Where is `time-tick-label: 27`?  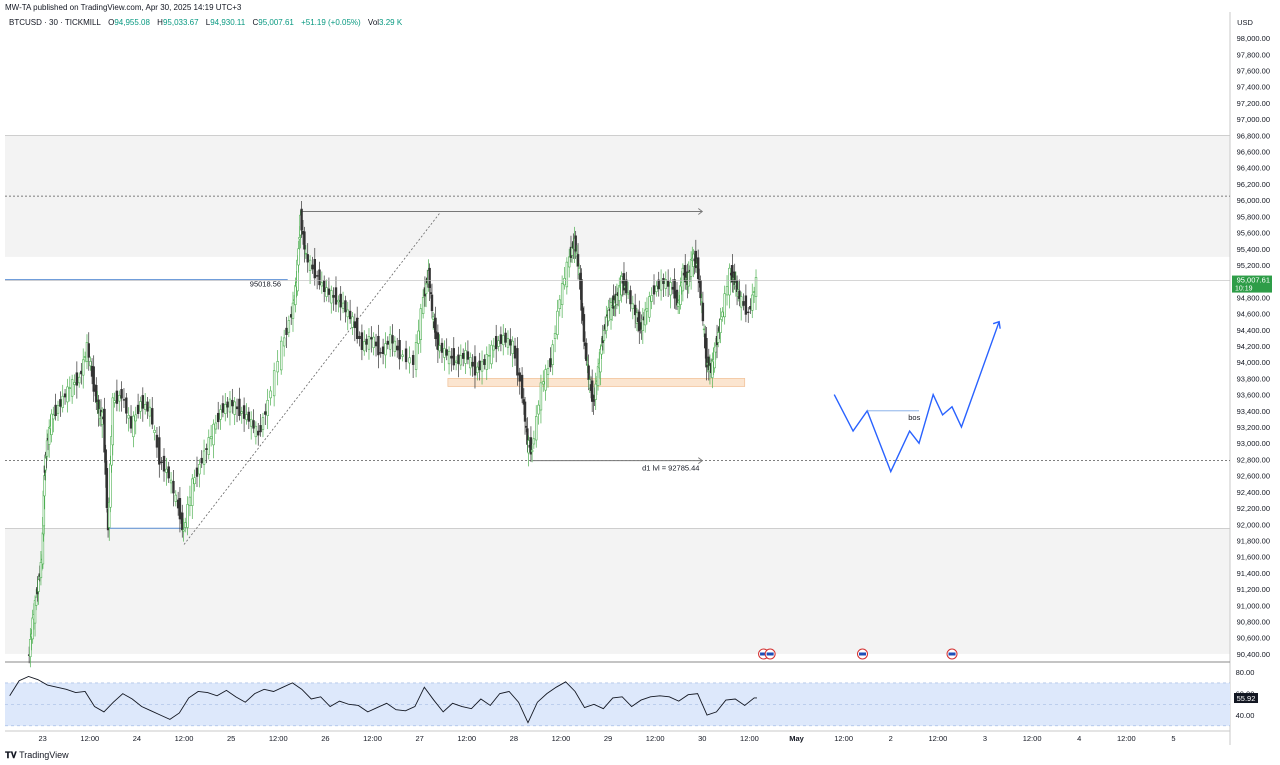 time-tick-label: 27 is located at coordinates (419, 738).